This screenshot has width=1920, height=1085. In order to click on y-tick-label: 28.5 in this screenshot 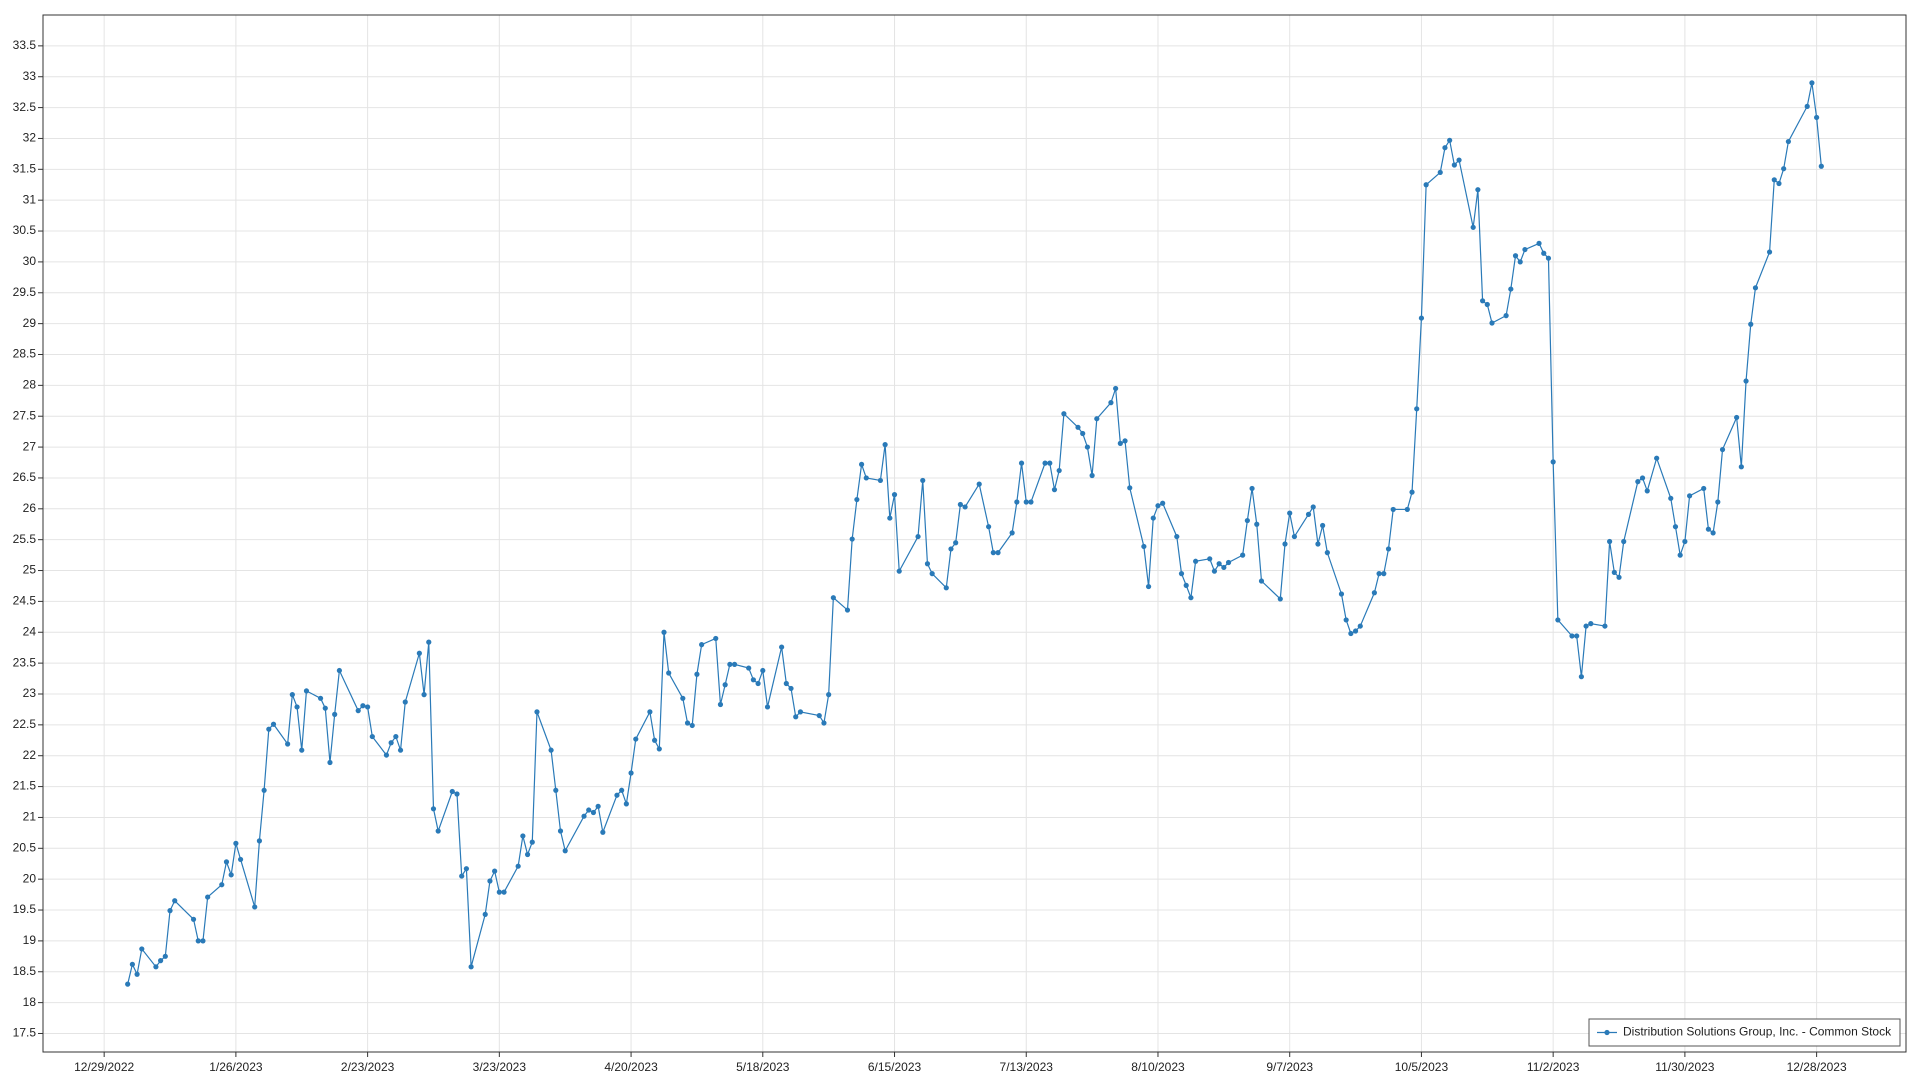, I will do `click(25, 354)`.